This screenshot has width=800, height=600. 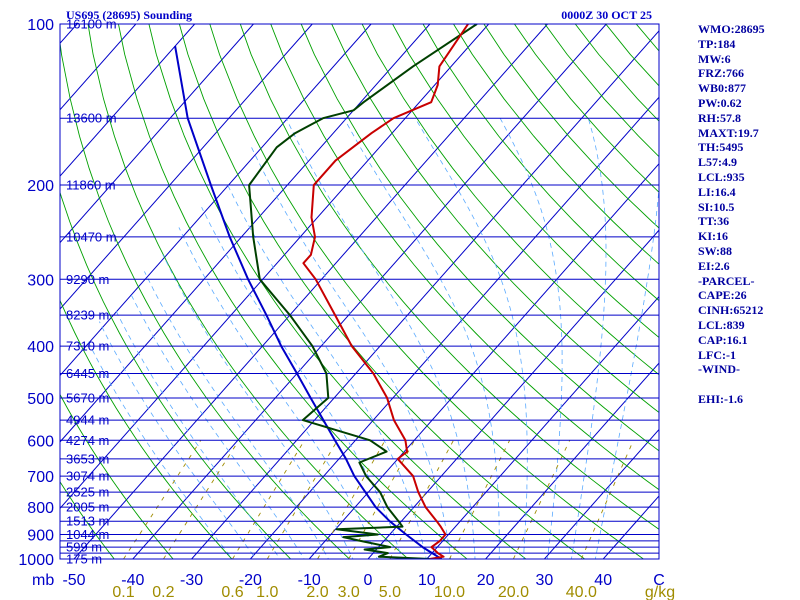 What do you see at coordinates (714, 221) in the screenshot?
I see `index-item: TT:36` at bounding box center [714, 221].